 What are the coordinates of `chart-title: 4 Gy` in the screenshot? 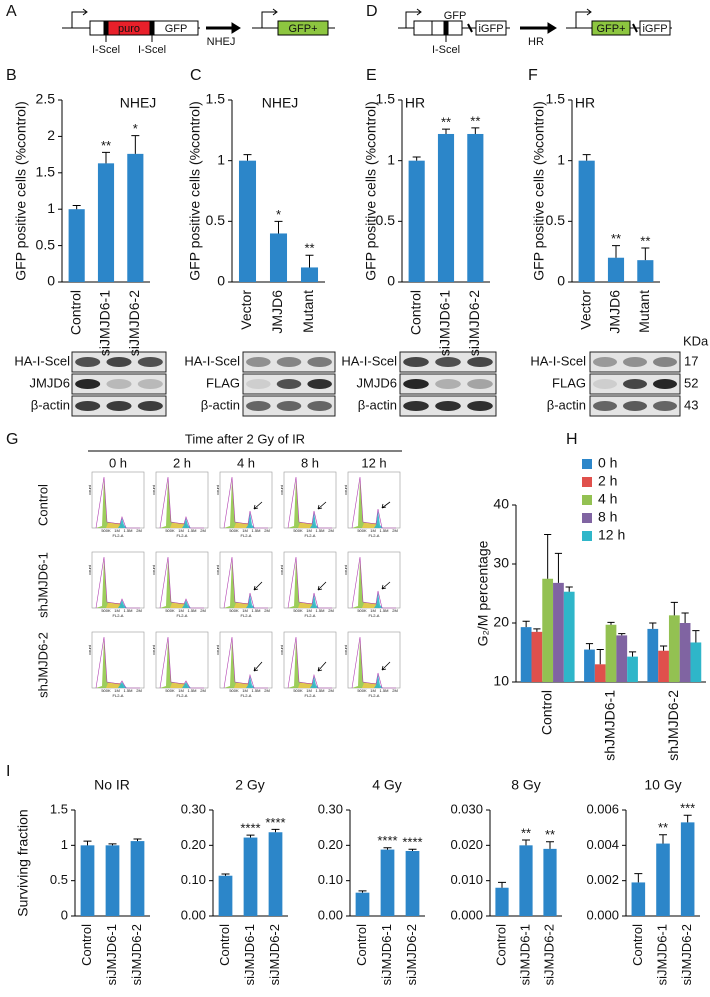 It's located at (387, 785).